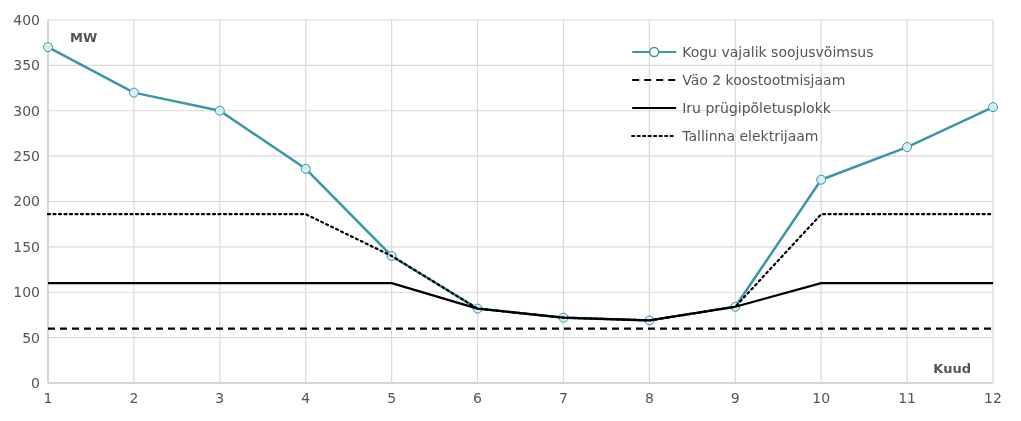 The height and width of the screenshot is (421, 1021). I want to click on x-tick-label: 3, so click(220, 398).